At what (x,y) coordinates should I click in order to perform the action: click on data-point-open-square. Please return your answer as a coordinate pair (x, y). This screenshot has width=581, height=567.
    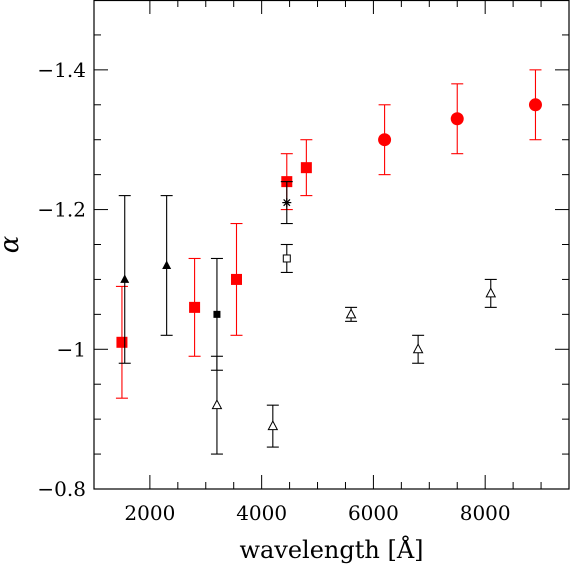
    Looking at the image, I should click on (286, 258).